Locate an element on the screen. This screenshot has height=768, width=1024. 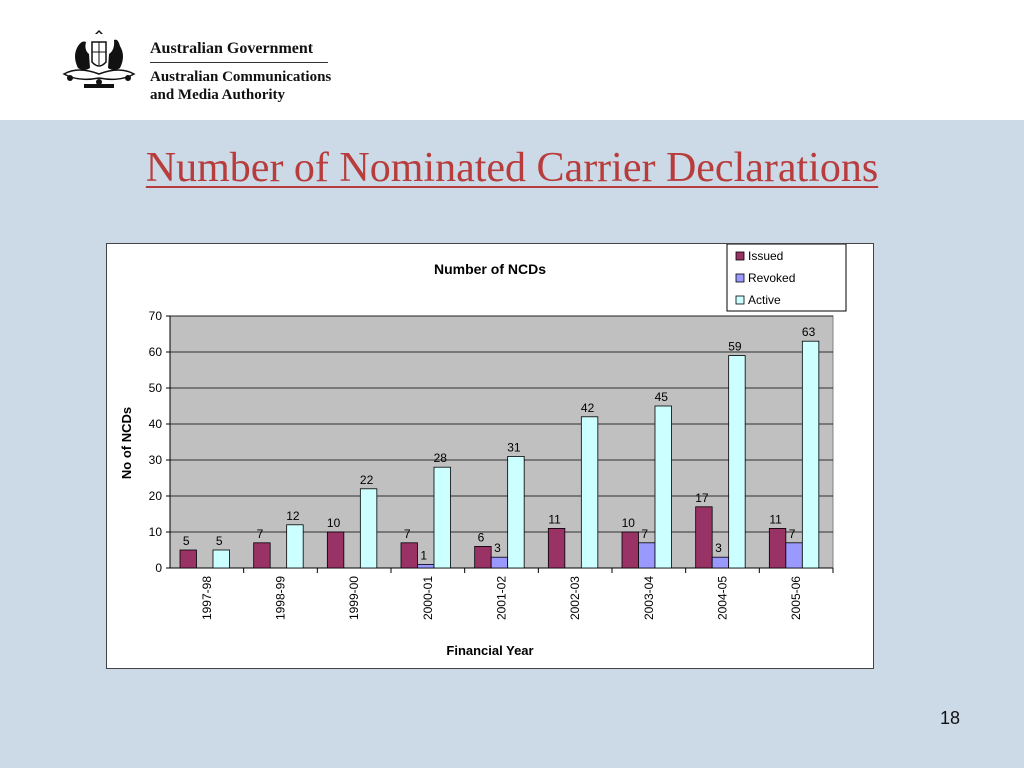
data-label-active: 12 is located at coordinates (293, 516).